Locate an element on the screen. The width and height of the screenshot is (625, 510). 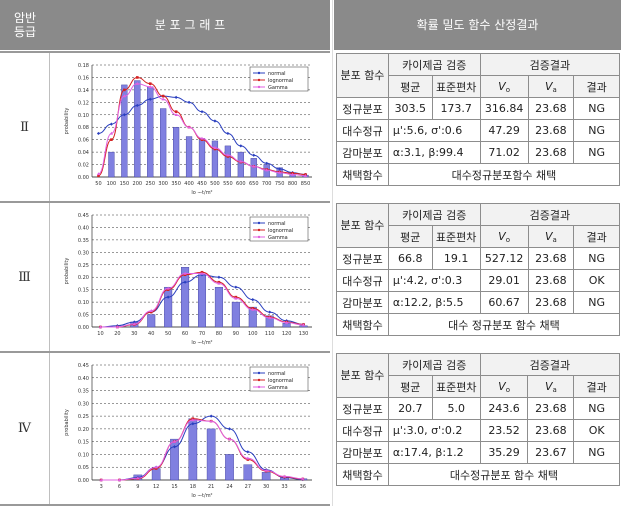
x-tick-label: 50 is located at coordinates (168, 334).